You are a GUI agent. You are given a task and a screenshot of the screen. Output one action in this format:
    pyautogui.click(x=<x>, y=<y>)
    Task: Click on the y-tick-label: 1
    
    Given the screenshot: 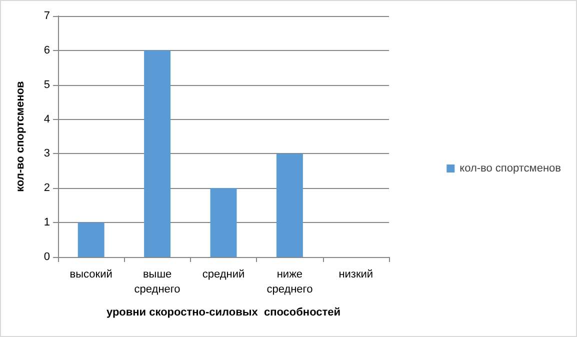 What is the action you would take?
    pyautogui.click(x=47, y=222)
    